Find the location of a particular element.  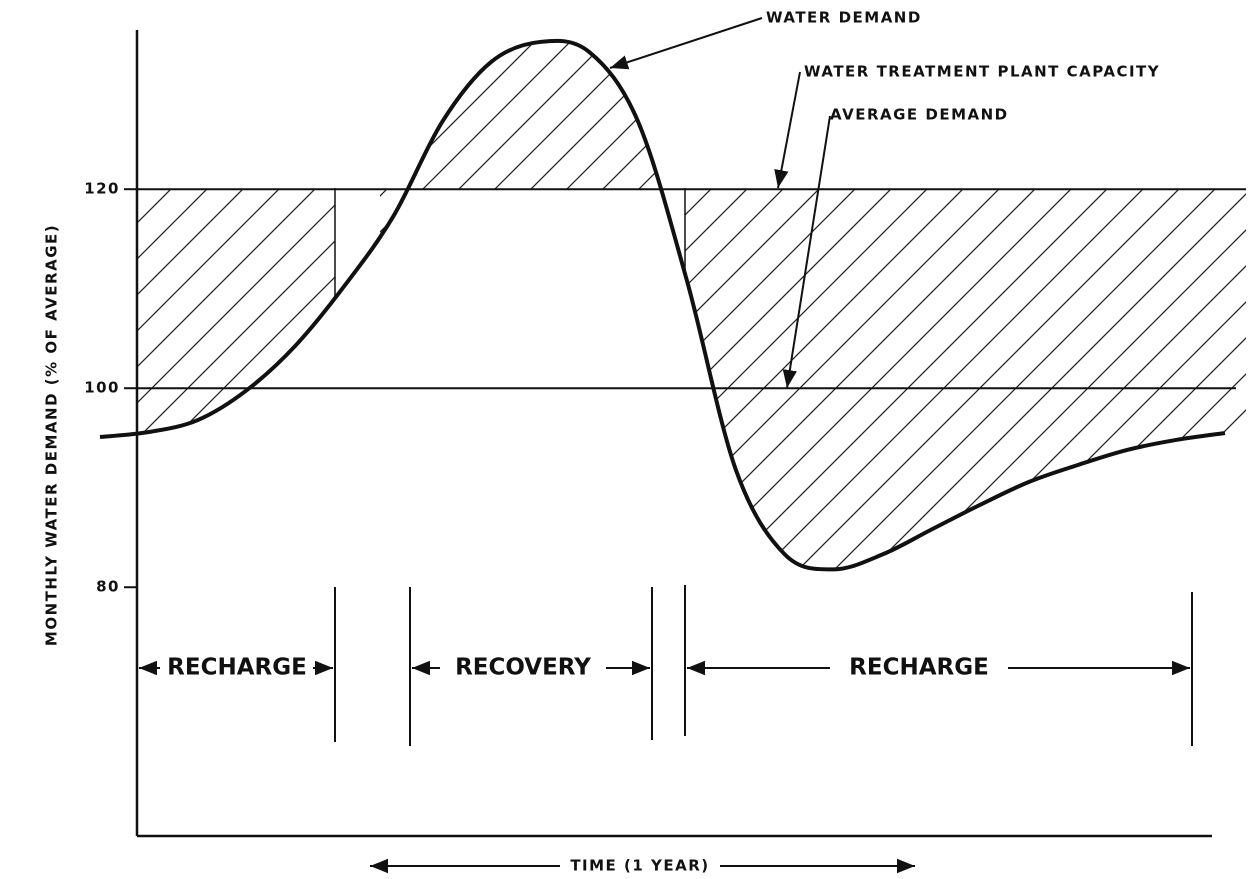

y-tick-label: 80 is located at coordinates (108, 587).